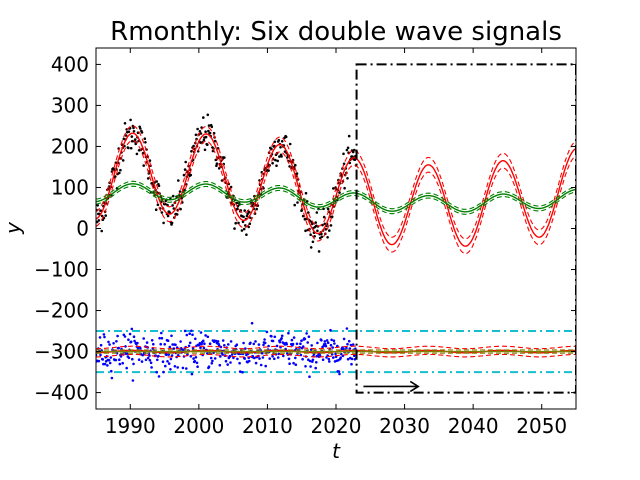  Describe the element at coordinates (70, 187) in the screenshot. I see `y-tick-label: 100` at that location.